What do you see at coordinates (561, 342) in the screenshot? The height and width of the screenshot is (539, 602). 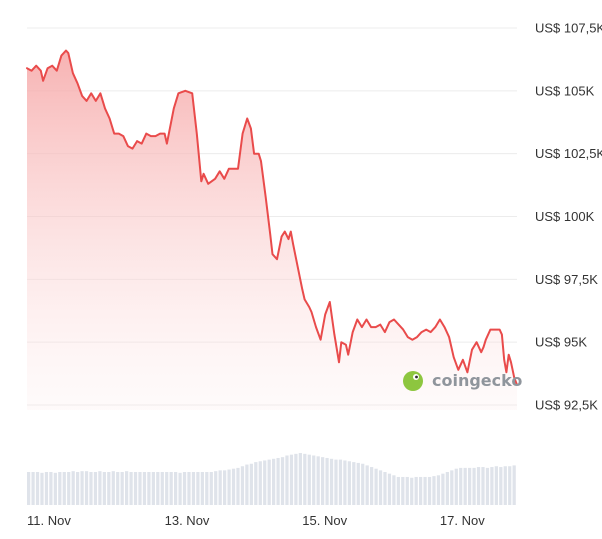 I see `y-tick-label: US$ 95K` at bounding box center [561, 342].